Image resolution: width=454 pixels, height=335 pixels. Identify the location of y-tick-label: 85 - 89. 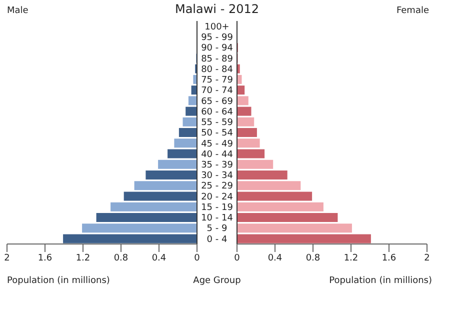
(217, 59).